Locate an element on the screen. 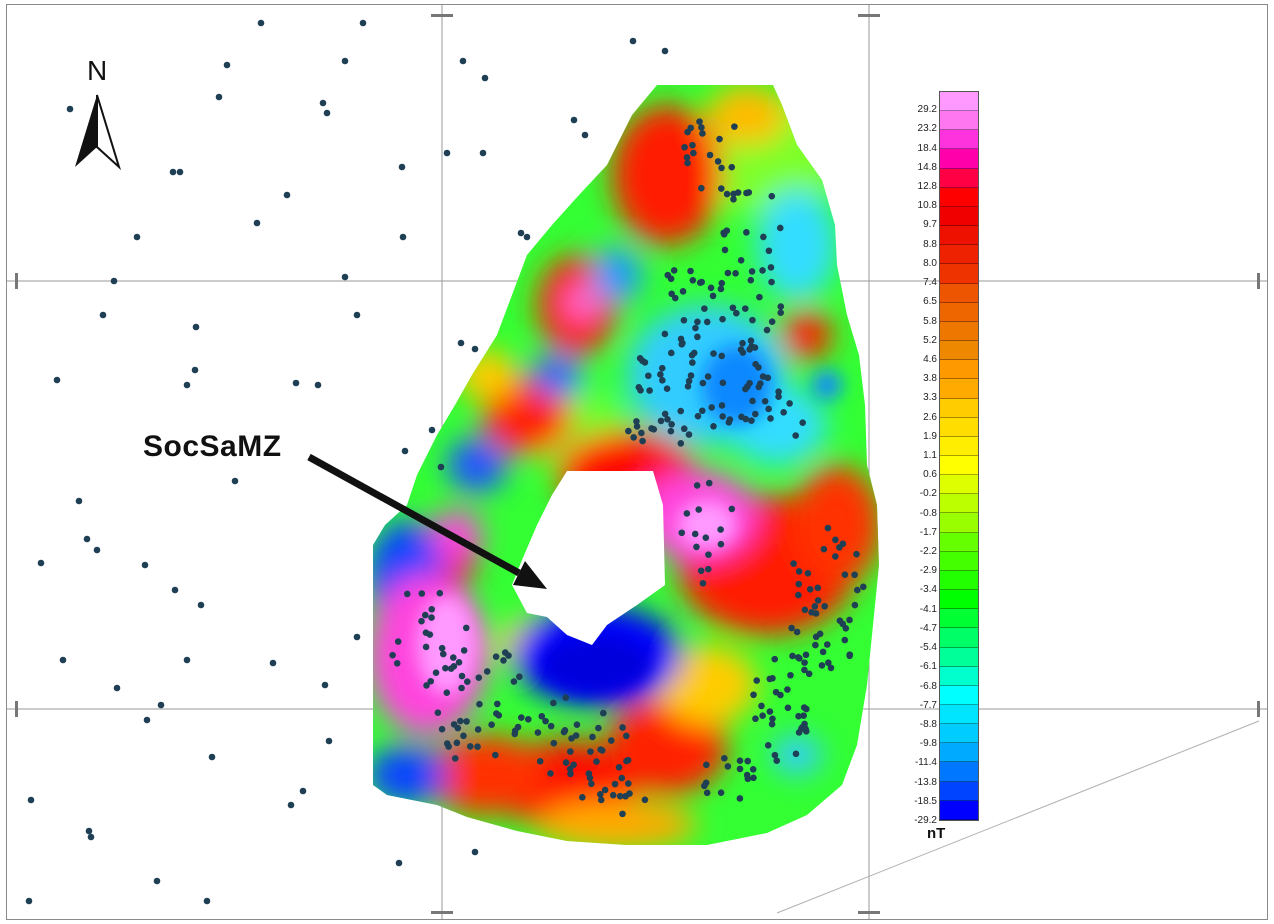  legend-label: 9.7 is located at coordinates (930, 225).